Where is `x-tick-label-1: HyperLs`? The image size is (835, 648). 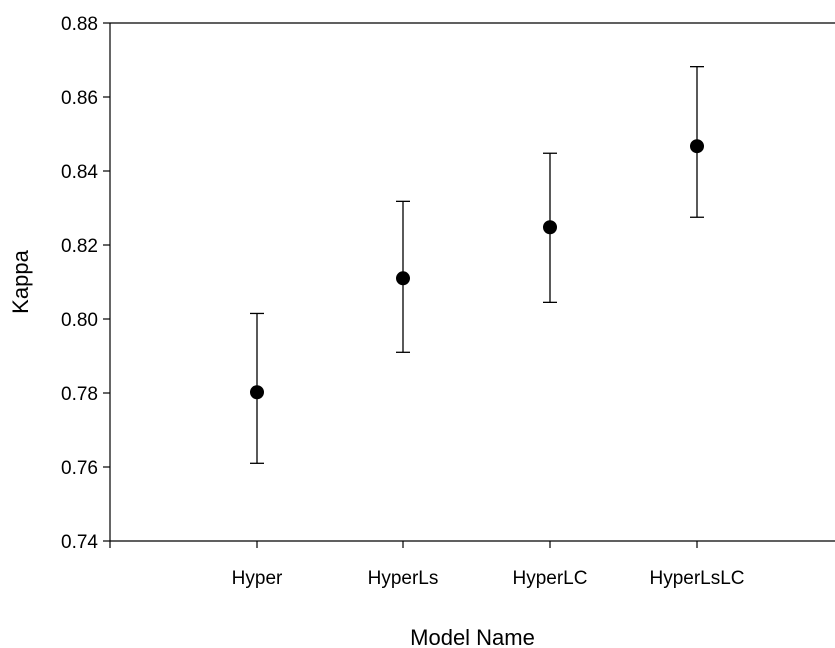
x-tick-label-1: HyperLs is located at coordinates (403, 578).